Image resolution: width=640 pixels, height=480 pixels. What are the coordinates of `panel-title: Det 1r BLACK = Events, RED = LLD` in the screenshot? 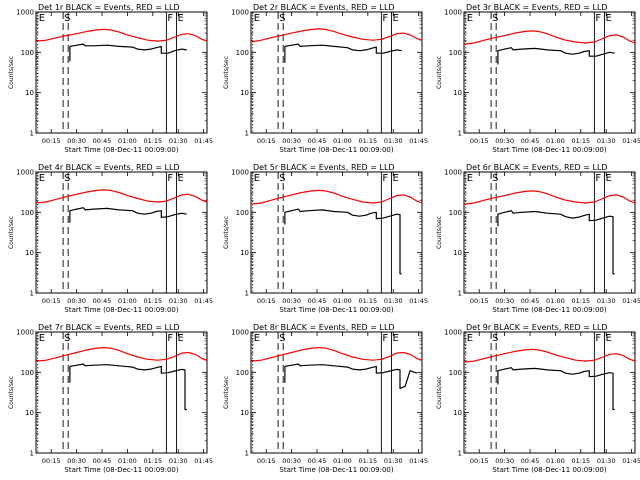 It's located at (109, 7).